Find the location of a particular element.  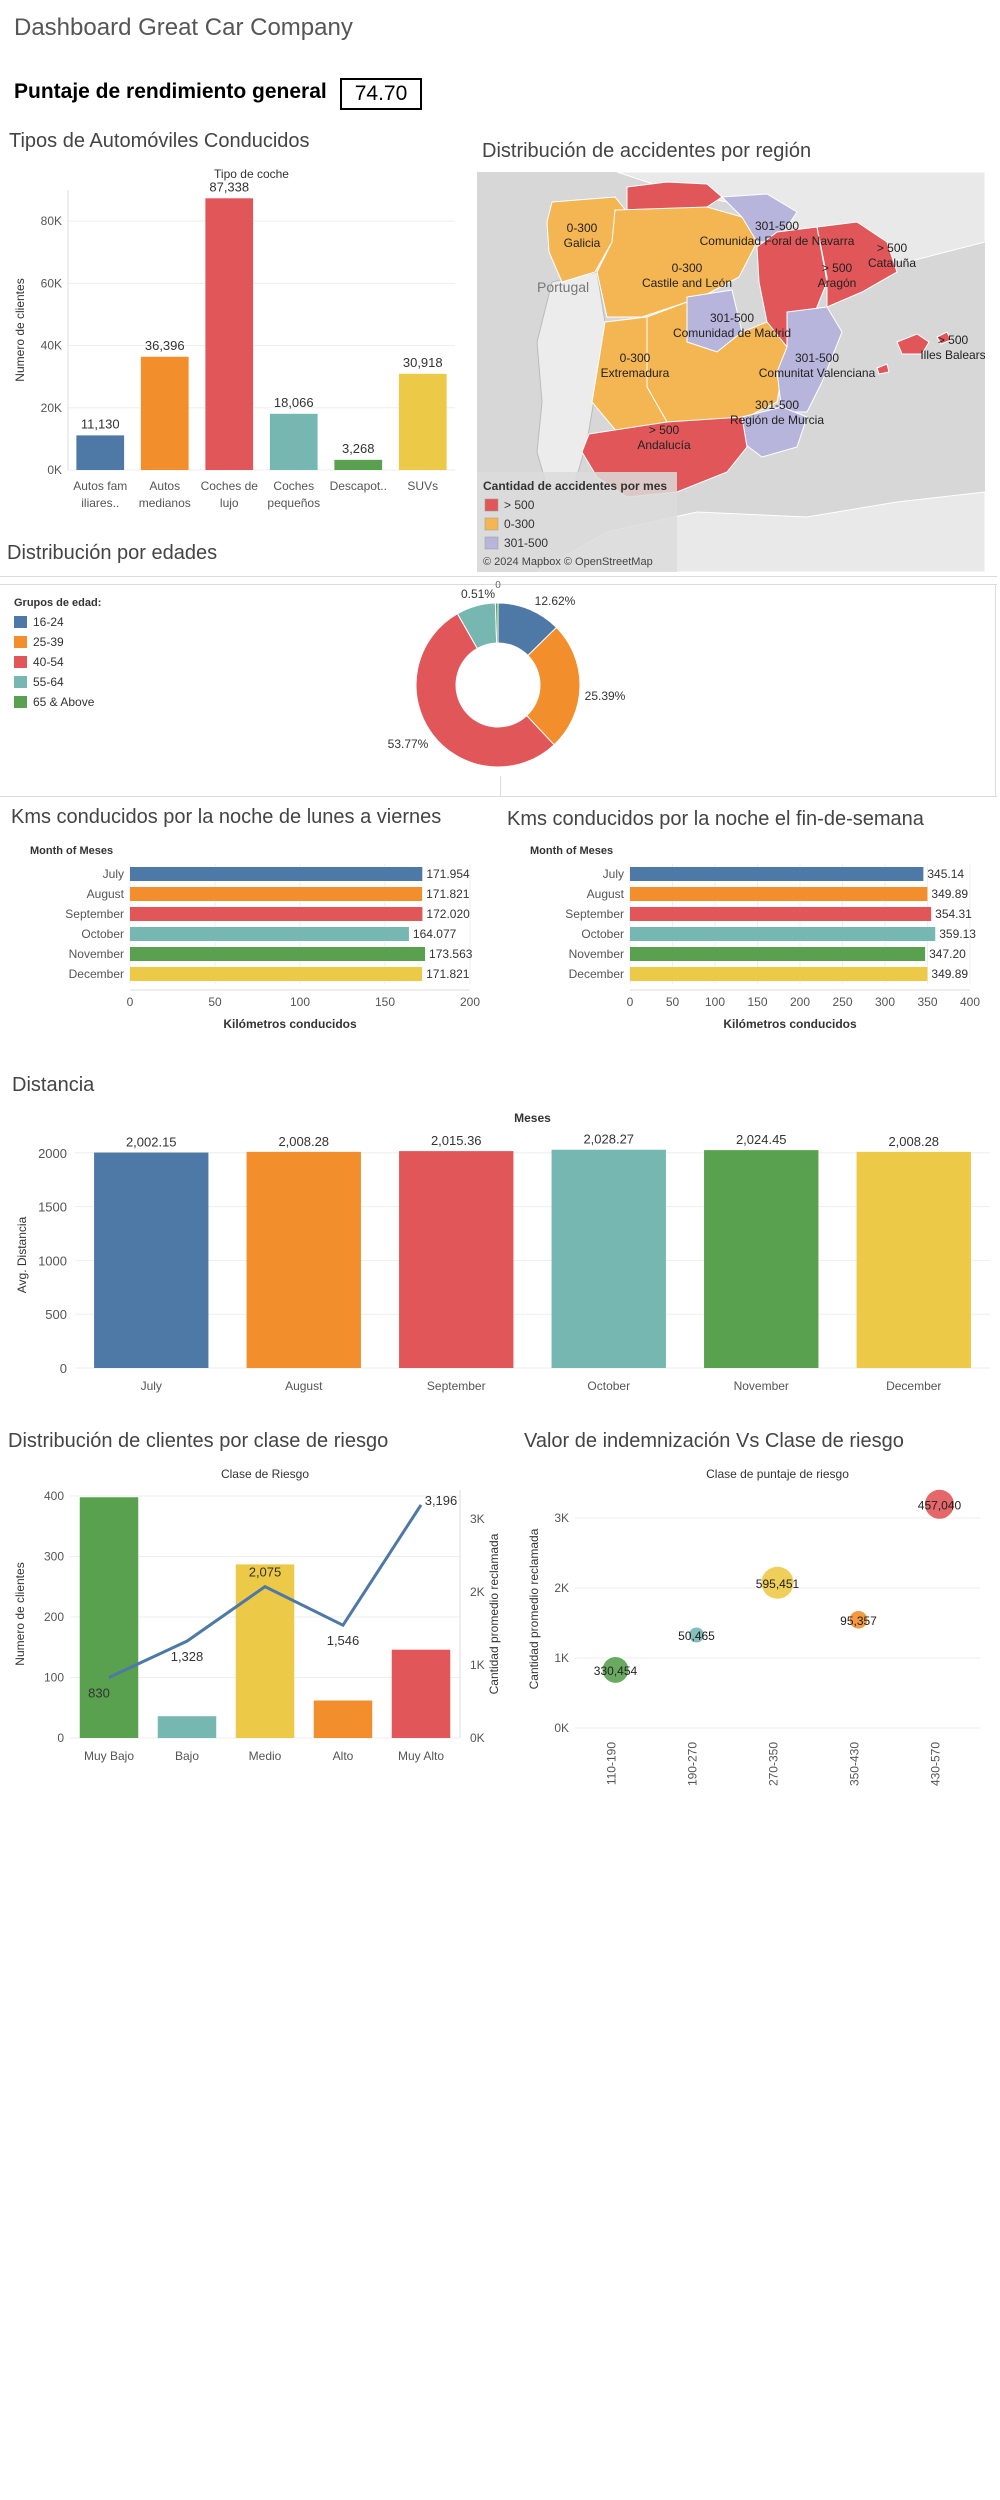

region-cataluna is located at coordinates (857, 264).